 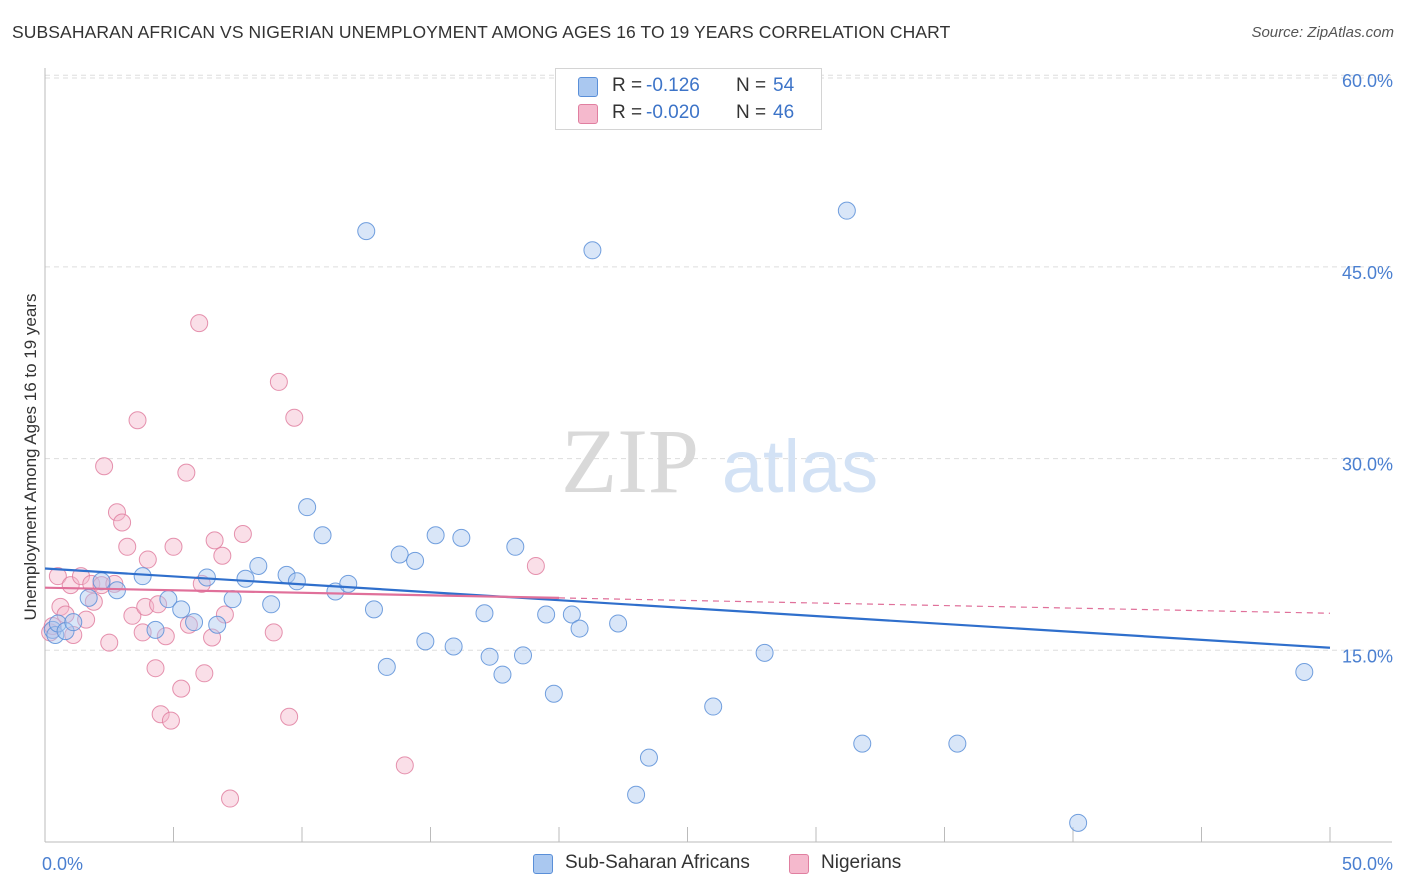 What do you see at coordinates (688, 87) in the screenshot?
I see `legend-row-subsaharan: R = -0.126 N = 54` at bounding box center [688, 87].